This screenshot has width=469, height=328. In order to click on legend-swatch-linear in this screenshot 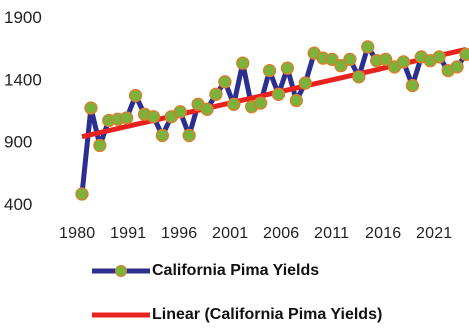, I will do `click(121, 315)`.